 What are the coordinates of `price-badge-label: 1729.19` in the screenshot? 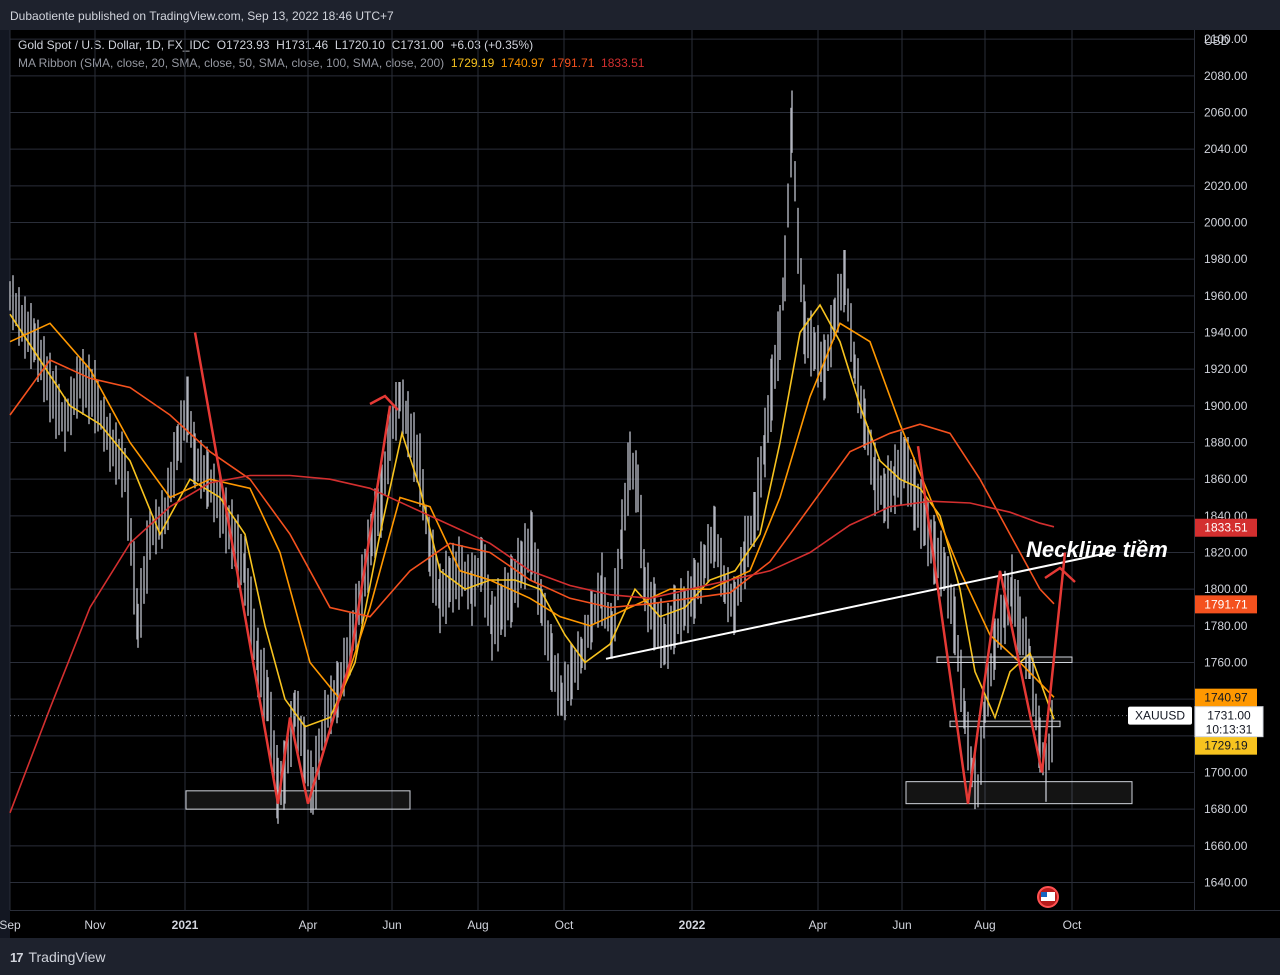 It's located at (1226, 746).